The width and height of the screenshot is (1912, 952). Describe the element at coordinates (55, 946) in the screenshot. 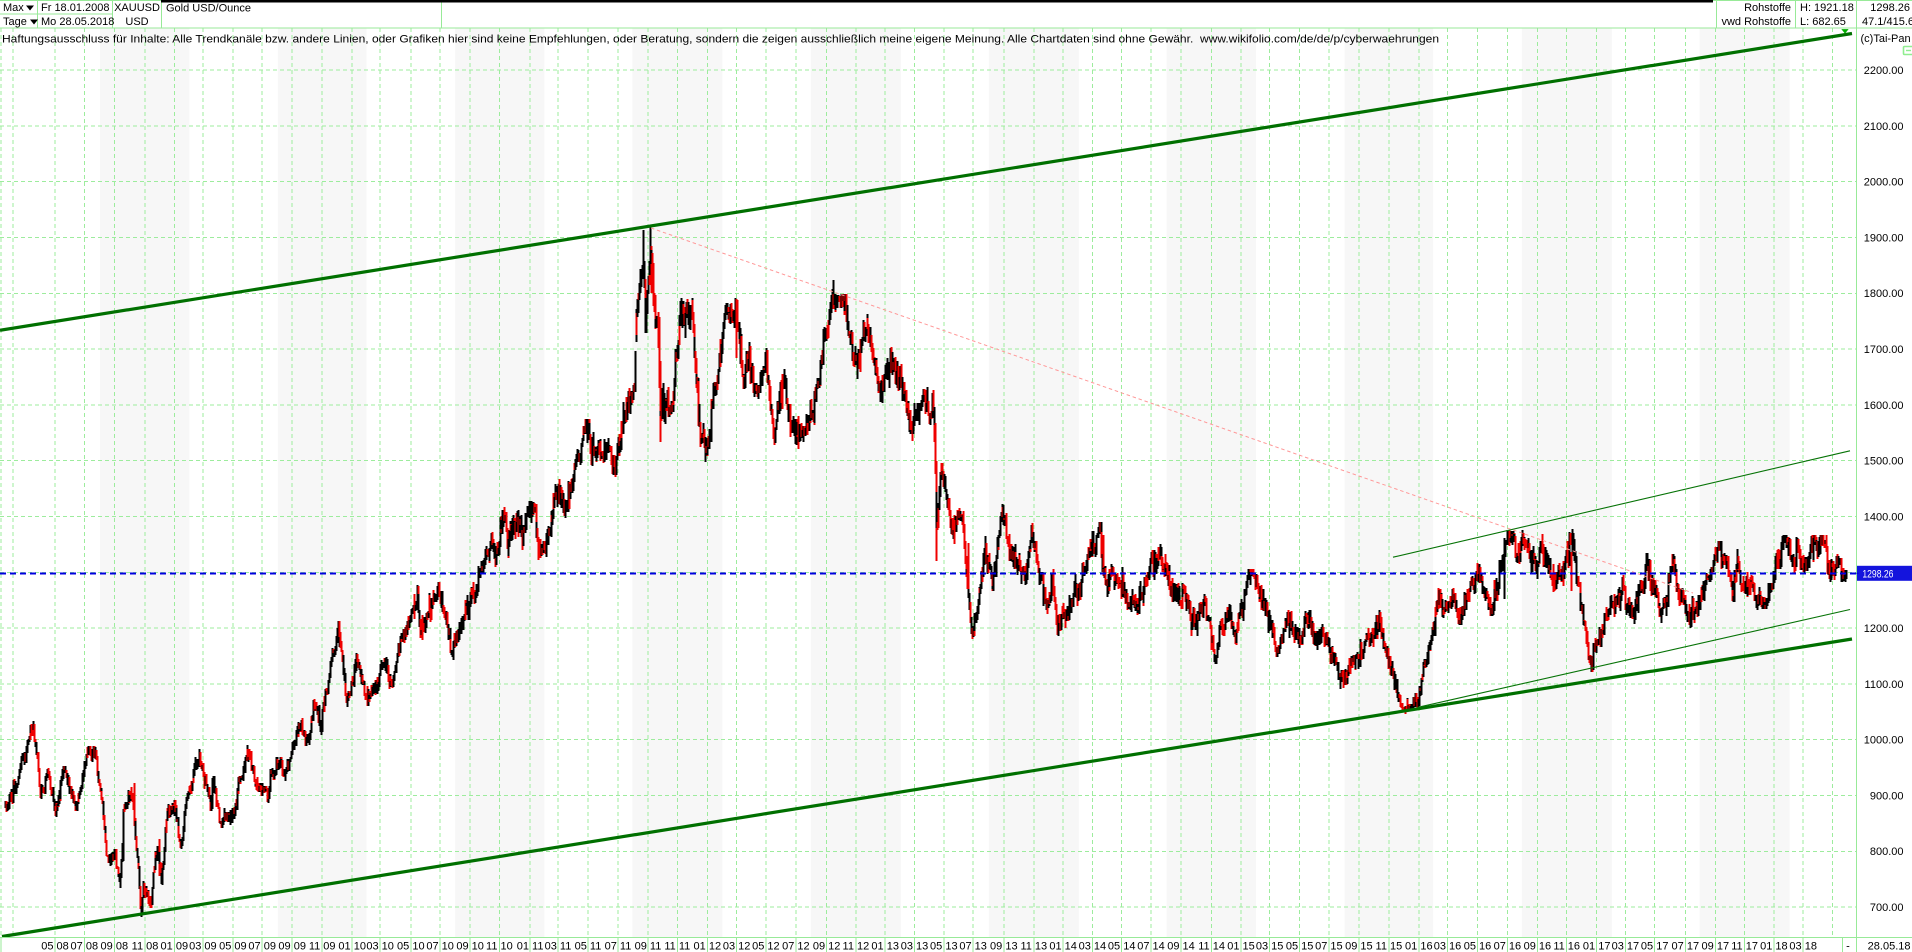

I see `svg-text: 05 08` at that location.